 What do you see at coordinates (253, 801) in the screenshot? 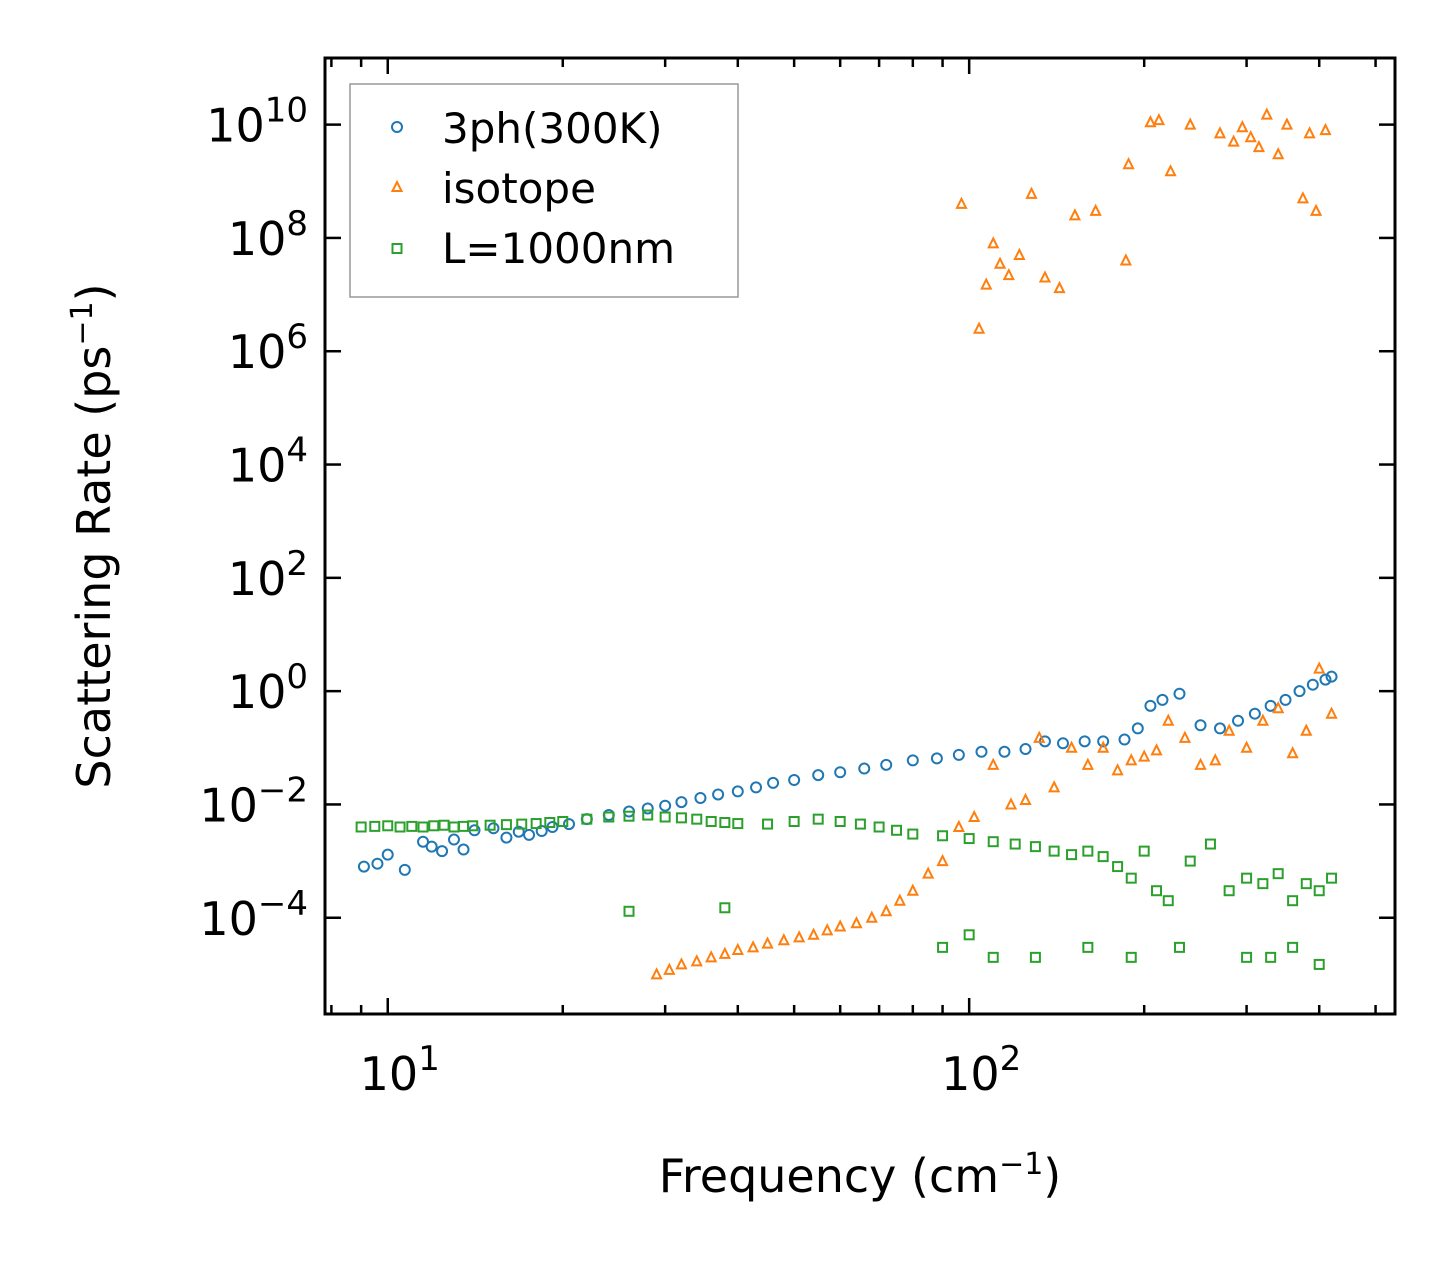
I see `y-tick-label: 10⁻²` at bounding box center [253, 801].